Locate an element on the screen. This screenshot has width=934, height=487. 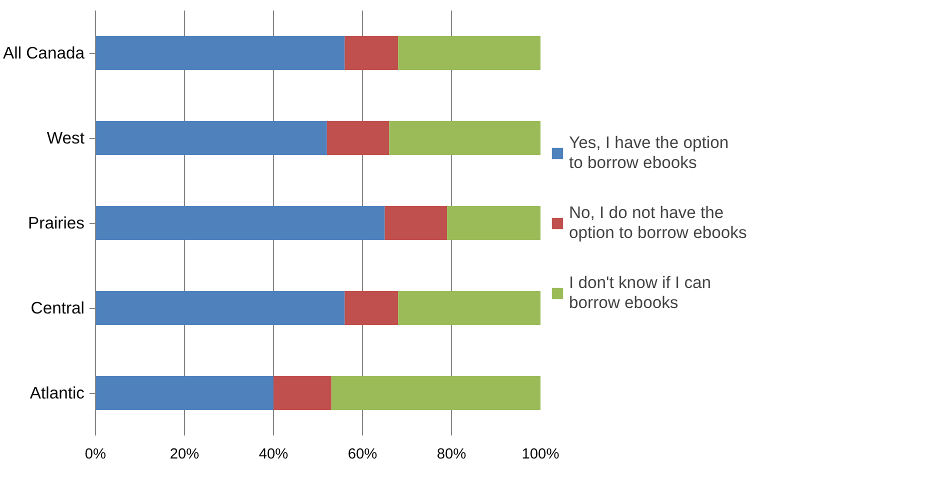
y-tick-label: West is located at coordinates (65, 138).